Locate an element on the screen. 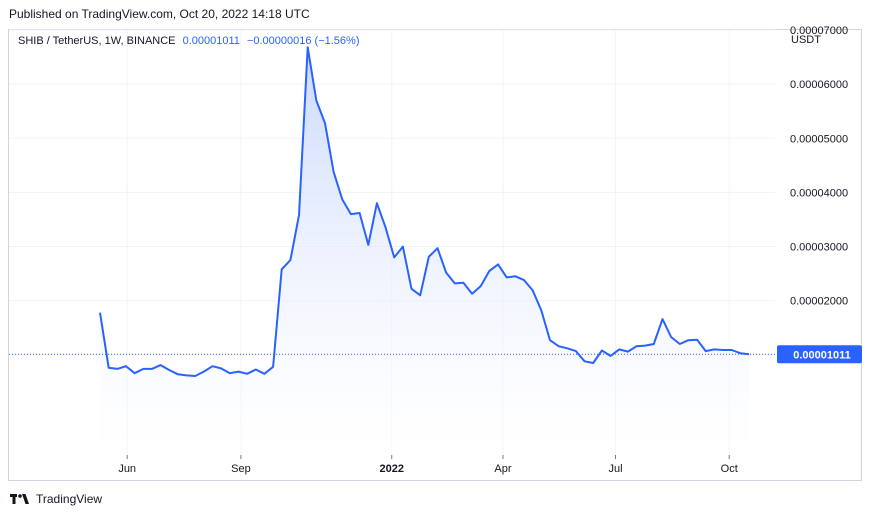 The image size is (873, 518). y-tick-label: 0.00006000 is located at coordinates (819, 85).